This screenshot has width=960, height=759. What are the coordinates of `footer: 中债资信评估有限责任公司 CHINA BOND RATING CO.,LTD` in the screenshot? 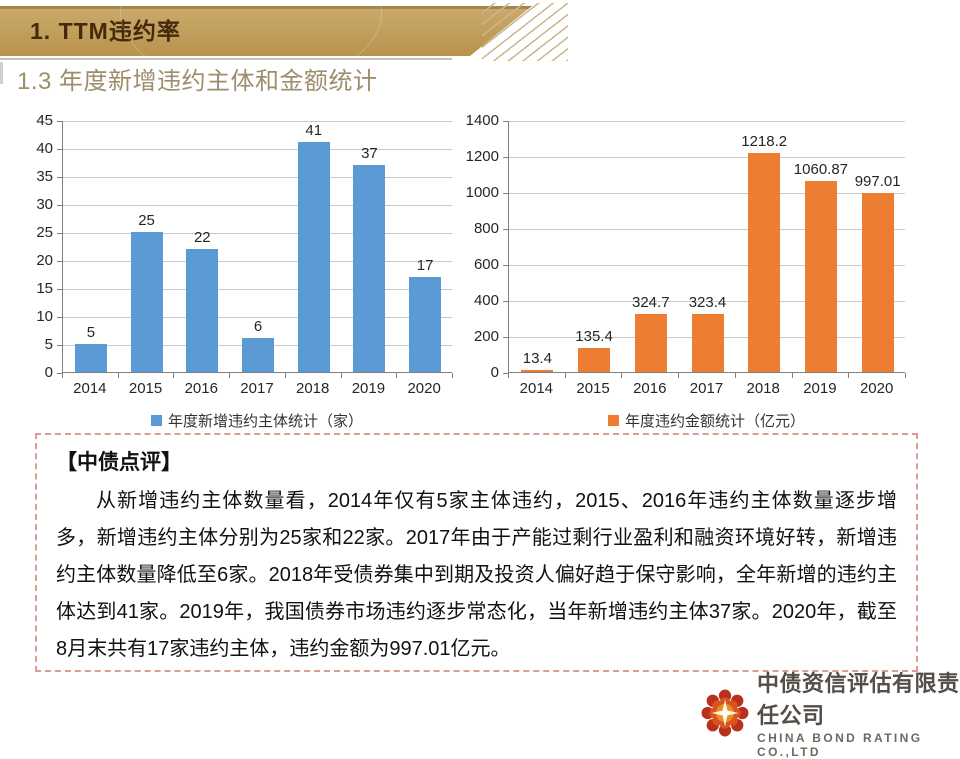 It's located at (830, 712).